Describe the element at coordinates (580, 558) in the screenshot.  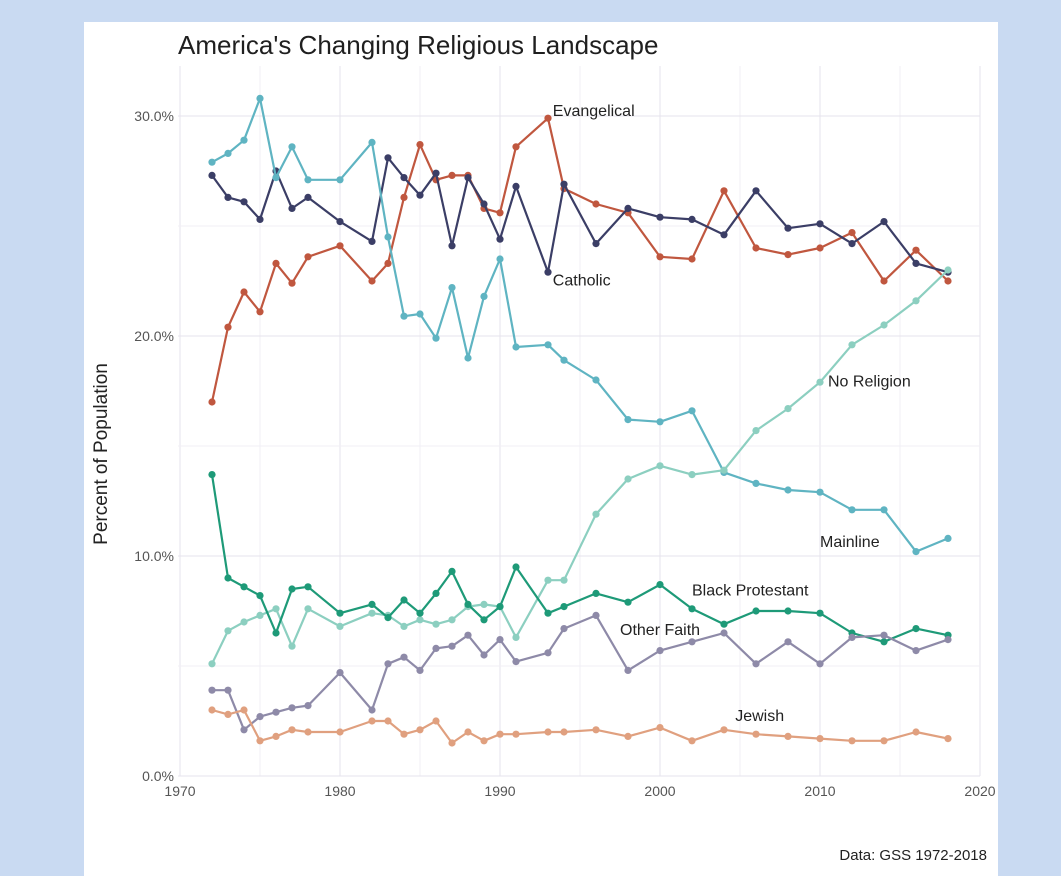
I see `series-black-protestant` at that location.